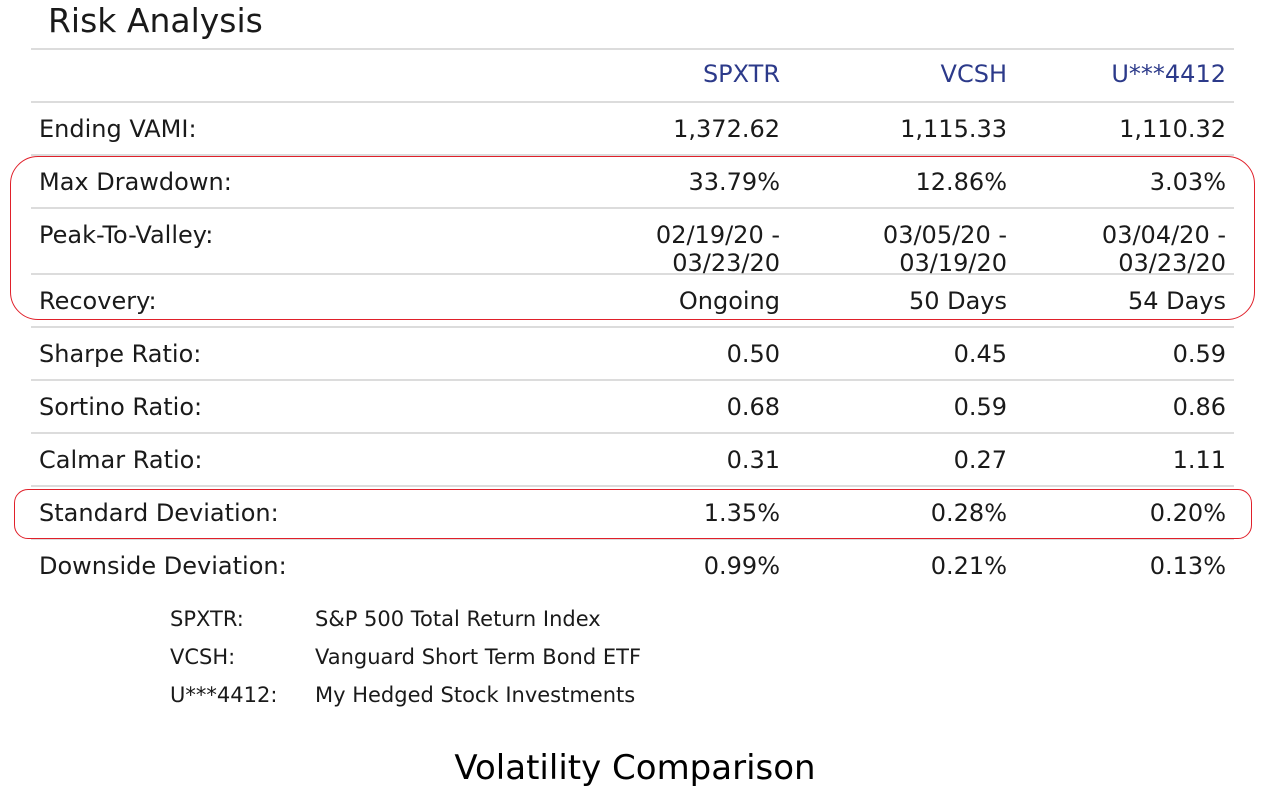 The height and width of the screenshot is (802, 1270). I want to click on row-label: Downside Deviation:, so click(163, 566).